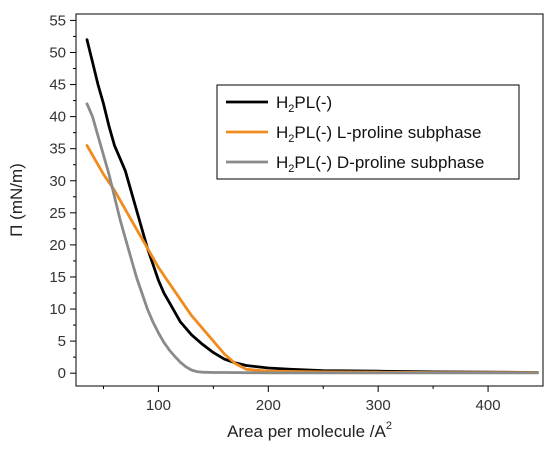 The width and height of the screenshot is (550, 451). Describe the element at coordinates (301, 400) in the screenshot. I see `x-axis: 100 200 300 400` at that location.